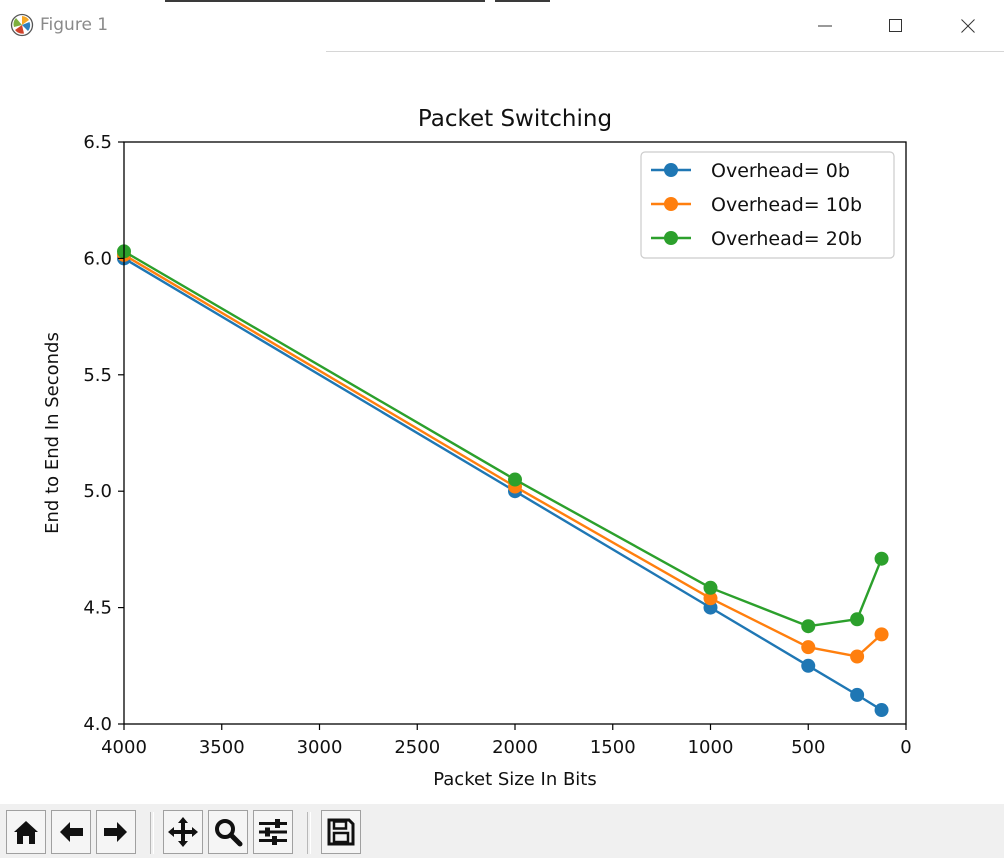  I want to click on y-tick-label: 6.0, so click(97, 258).